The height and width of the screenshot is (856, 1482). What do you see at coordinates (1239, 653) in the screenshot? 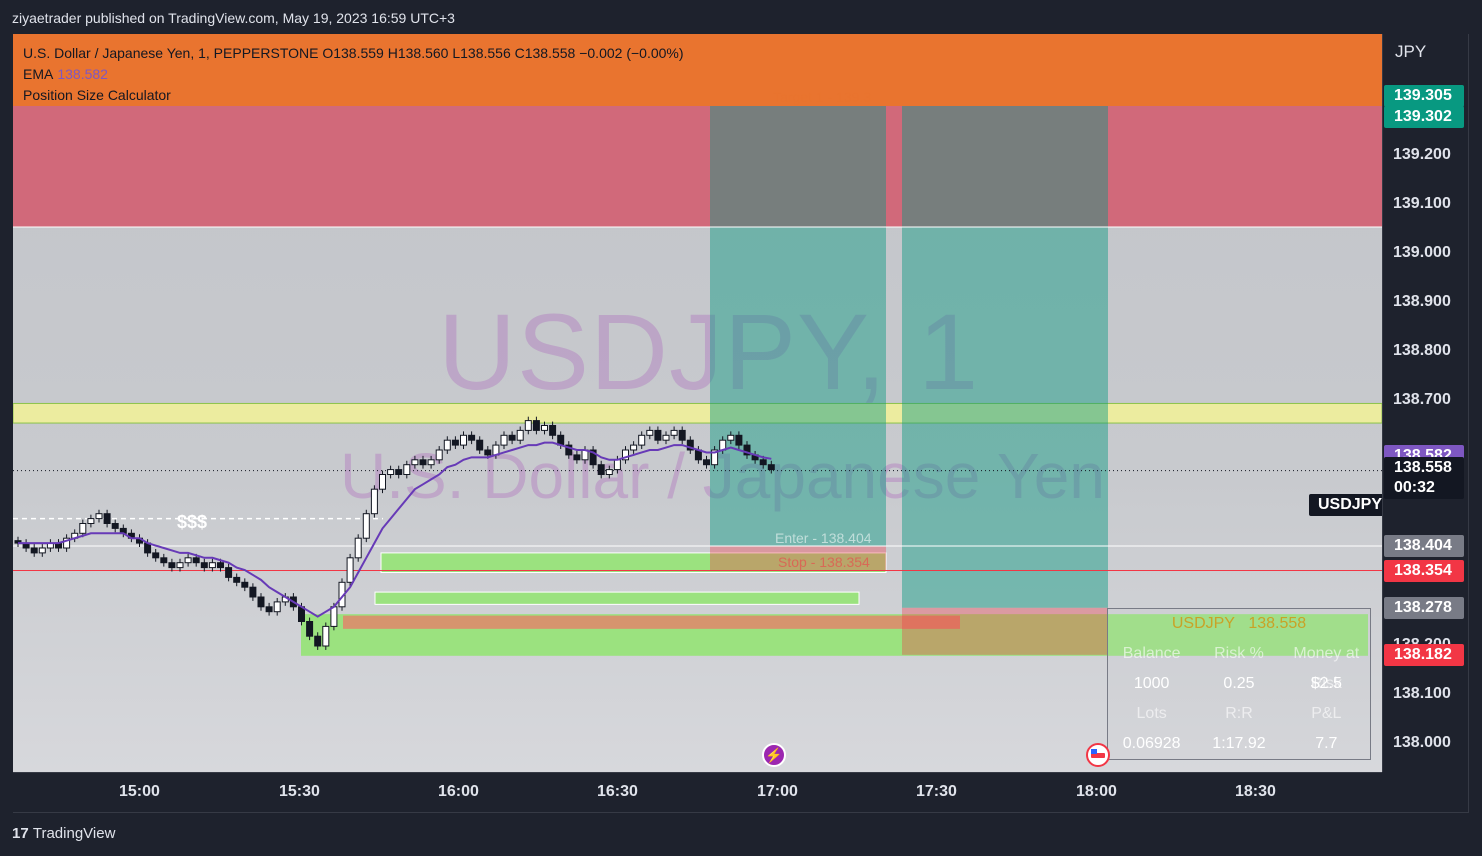
I see `calc-header: Risk %` at bounding box center [1239, 653].